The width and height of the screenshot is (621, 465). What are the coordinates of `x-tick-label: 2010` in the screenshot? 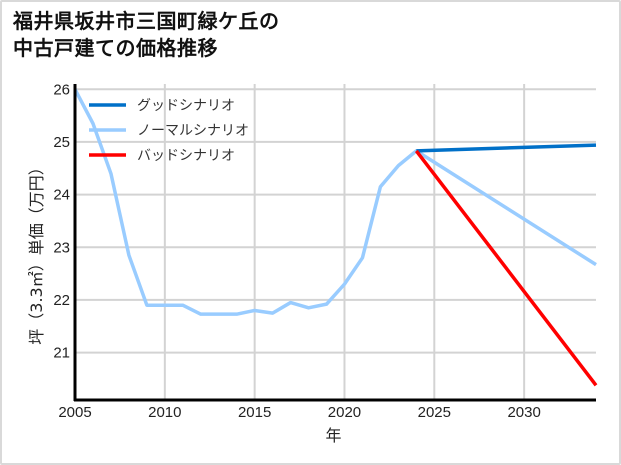 It's located at (164, 412).